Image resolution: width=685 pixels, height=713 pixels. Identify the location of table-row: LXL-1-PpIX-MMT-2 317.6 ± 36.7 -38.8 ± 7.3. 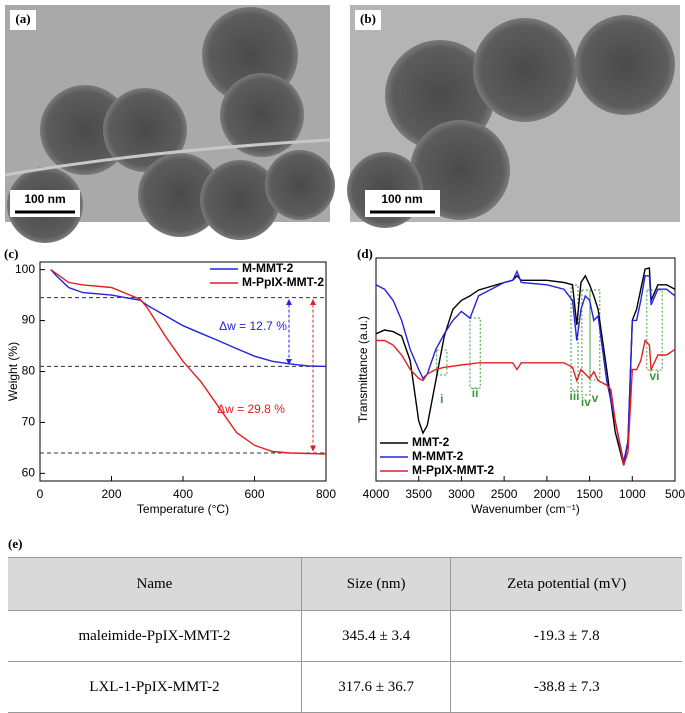
(345, 687).